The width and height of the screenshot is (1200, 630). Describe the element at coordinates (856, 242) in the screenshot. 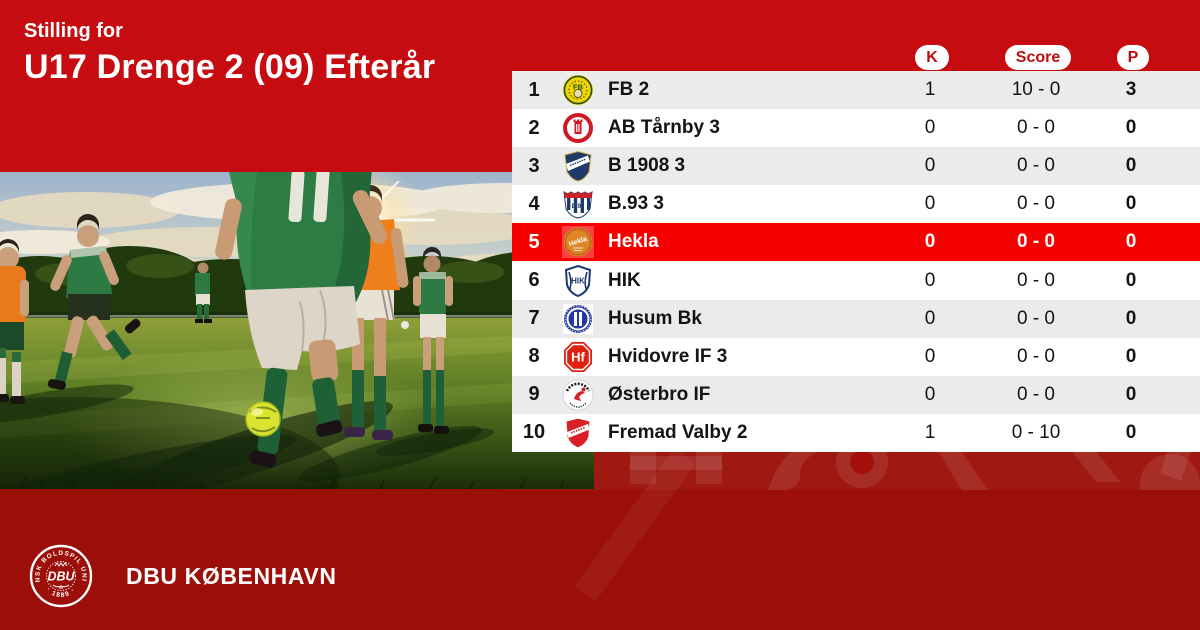

I see `table-row-highlighted: 5 Hekla Hekla 0 0 - 0 0` at that location.